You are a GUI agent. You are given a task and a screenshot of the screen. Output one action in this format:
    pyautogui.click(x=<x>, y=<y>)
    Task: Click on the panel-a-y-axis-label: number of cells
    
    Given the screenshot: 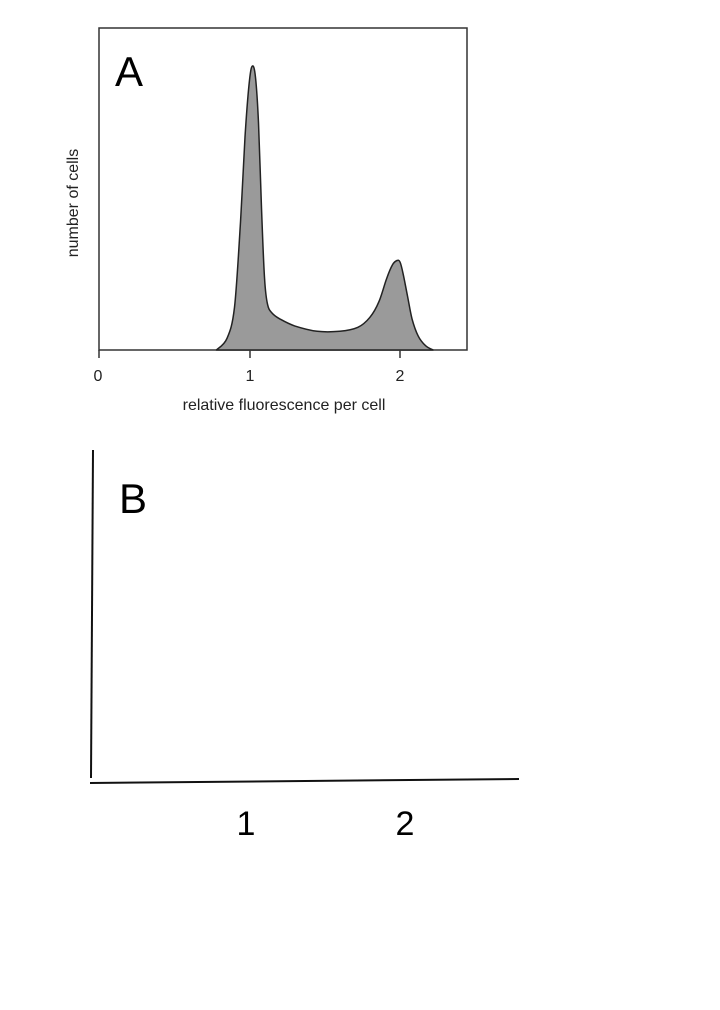 What is the action you would take?
    pyautogui.click(x=73, y=203)
    